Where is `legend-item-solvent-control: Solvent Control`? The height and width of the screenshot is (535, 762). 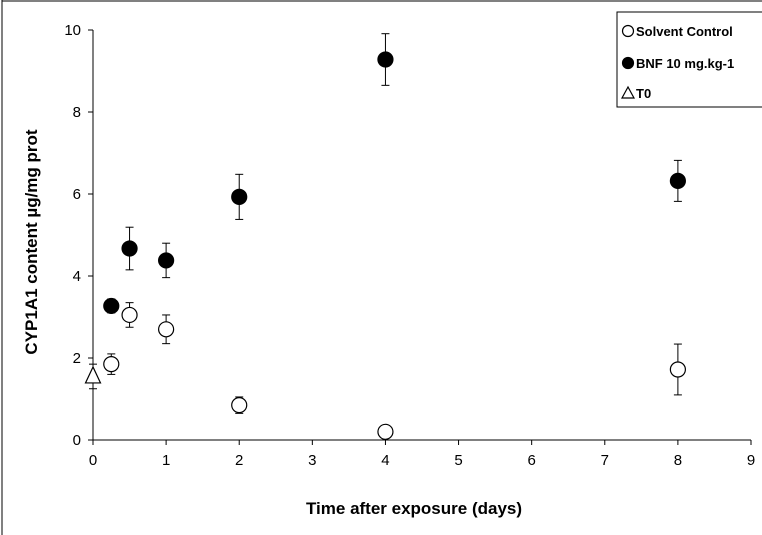
legend-item-solvent-control: Solvent Control is located at coordinates (677, 31).